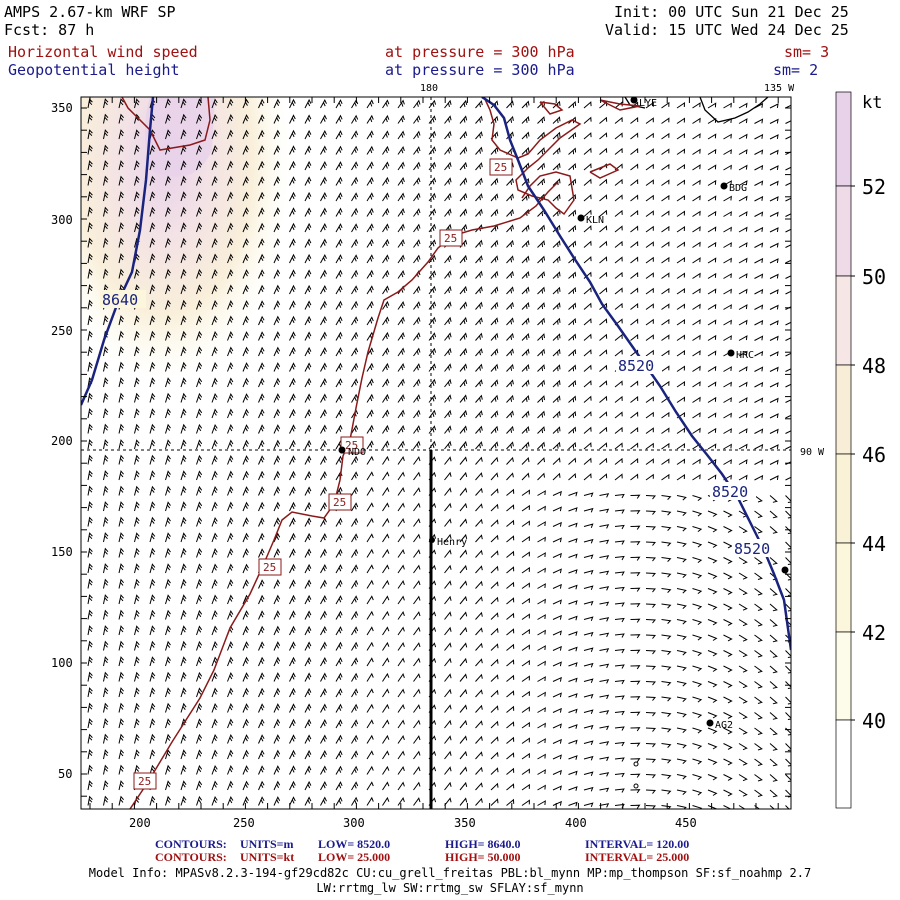 Image resolution: width=900 pixels, height=900 pixels. I want to click on station-ag2: AG2, so click(724, 725).